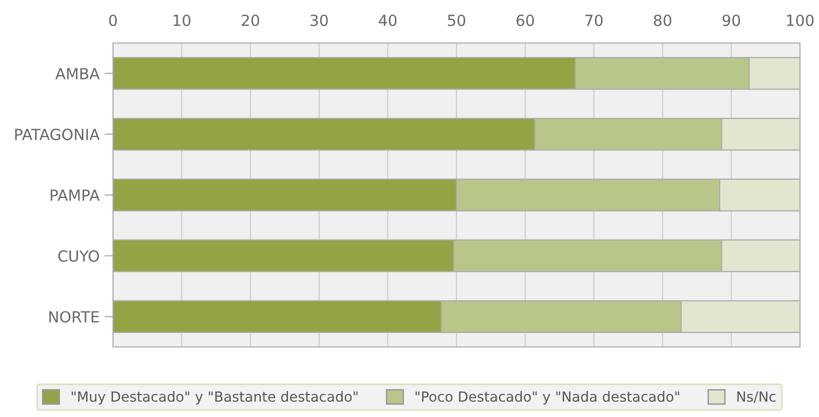 The image size is (819, 417). Describe the element at coordinates (78, 256) in the screenshot. I see `y-tick-label: CUYO` at that location.